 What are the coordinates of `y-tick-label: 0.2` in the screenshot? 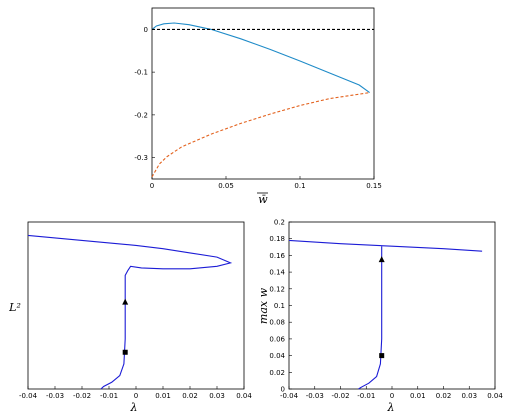 It's located at (279, 223).